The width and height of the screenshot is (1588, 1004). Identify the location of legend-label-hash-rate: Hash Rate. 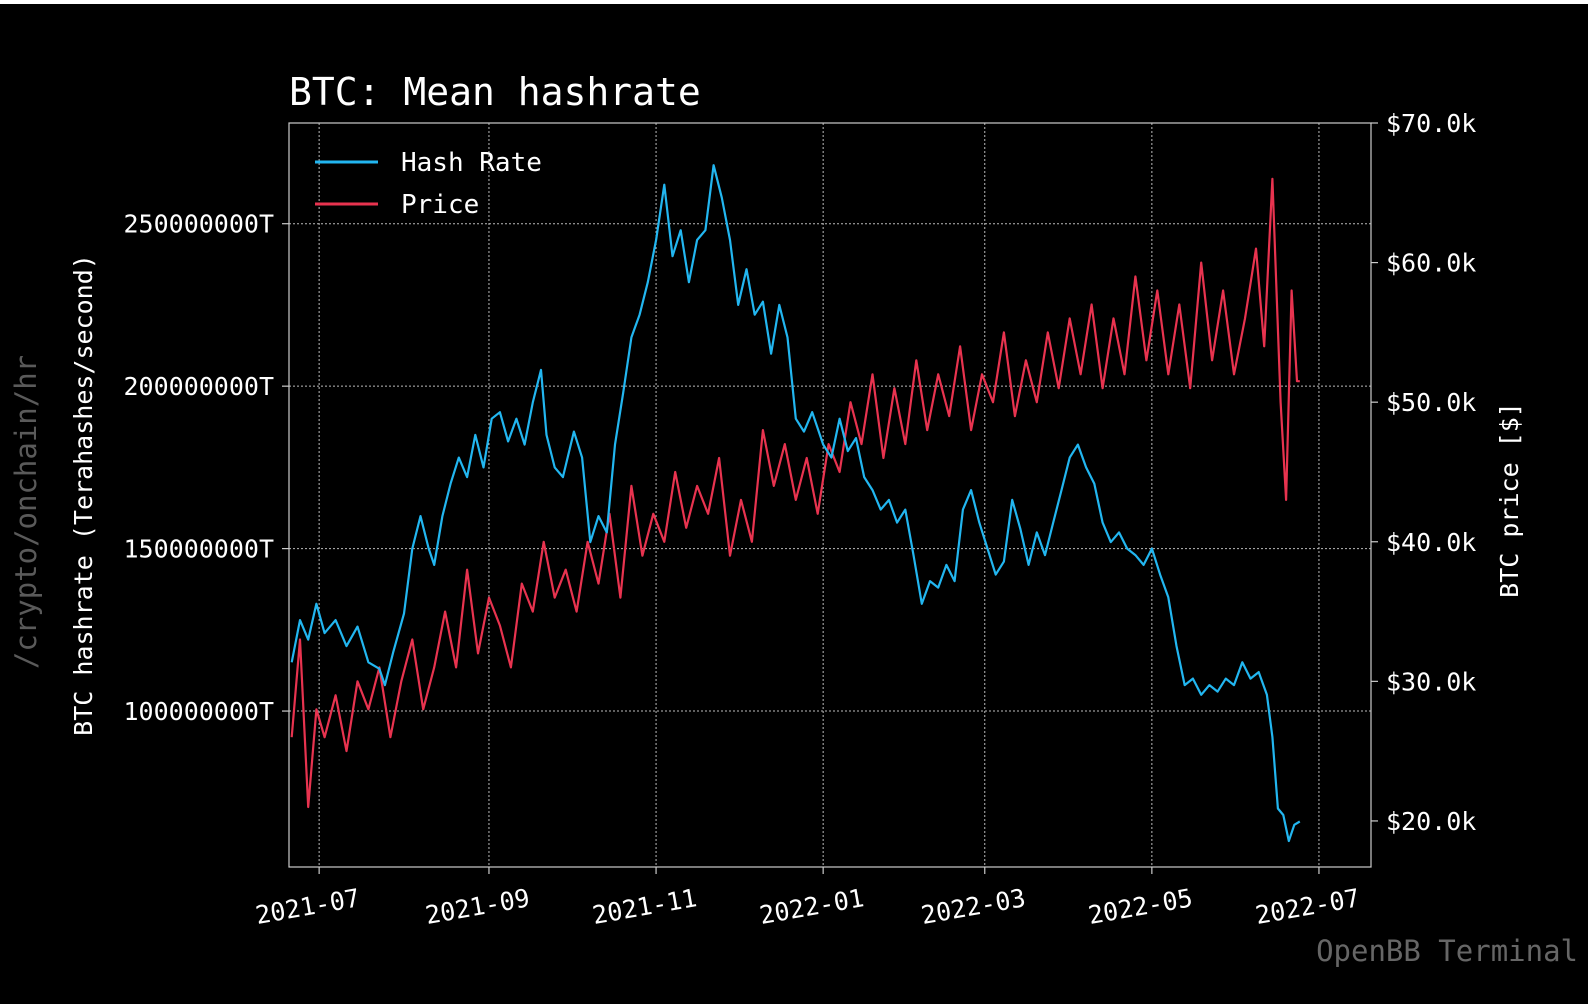
(471, 163).